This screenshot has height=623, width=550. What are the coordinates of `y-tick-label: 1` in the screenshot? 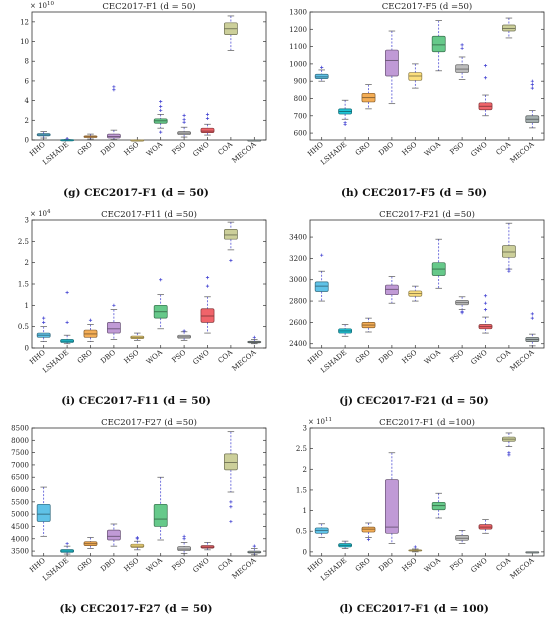 It's located at (305, 511).